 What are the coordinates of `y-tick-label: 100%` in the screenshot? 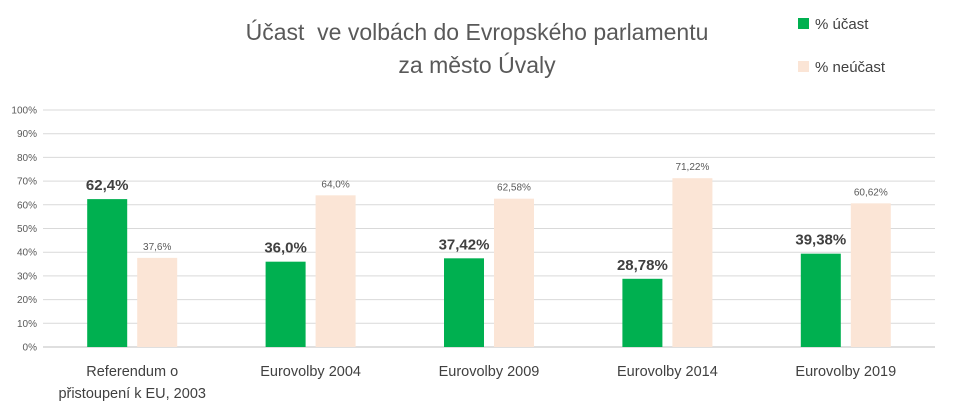 It's located at (24, 111).